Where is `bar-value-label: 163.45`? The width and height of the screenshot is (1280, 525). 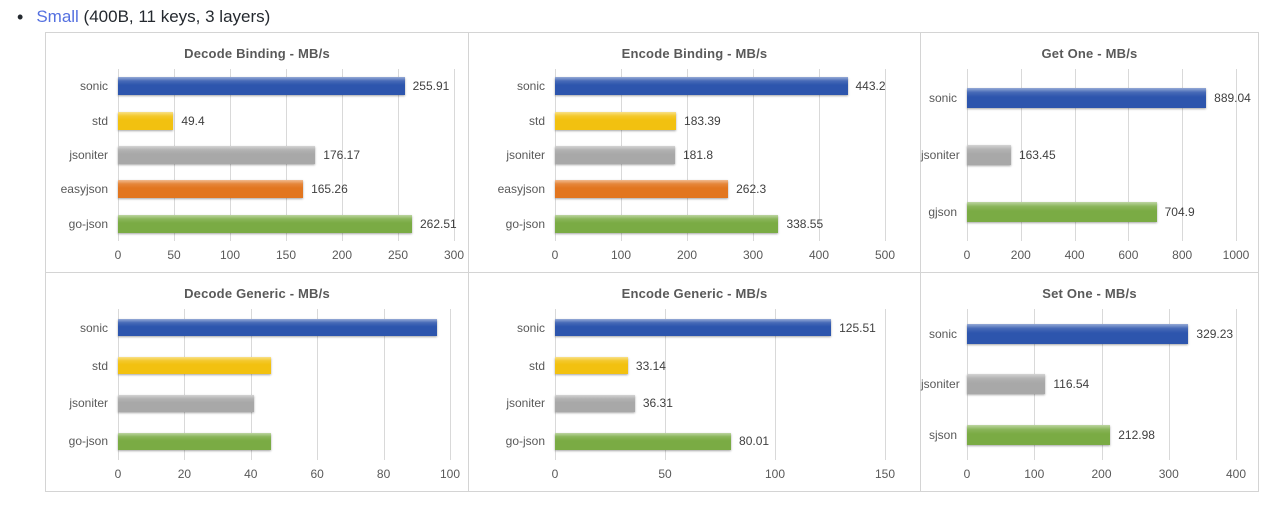
bar-value-label: 163.45 is located at coordinates (1037, 154).